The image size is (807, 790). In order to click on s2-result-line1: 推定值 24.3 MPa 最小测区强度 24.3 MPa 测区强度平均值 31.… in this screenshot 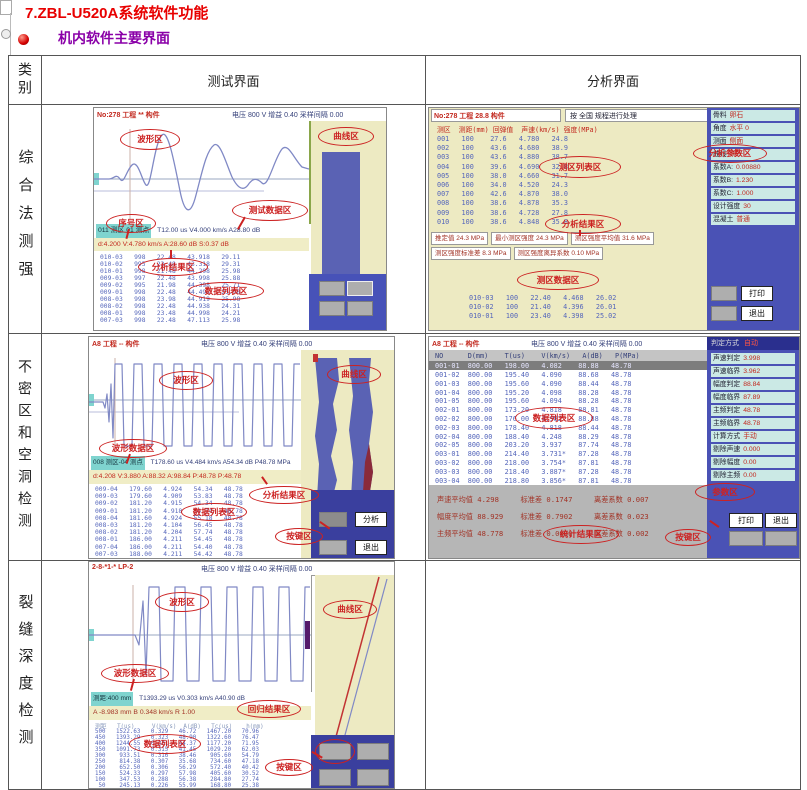, I will do `click(568, 238)`.